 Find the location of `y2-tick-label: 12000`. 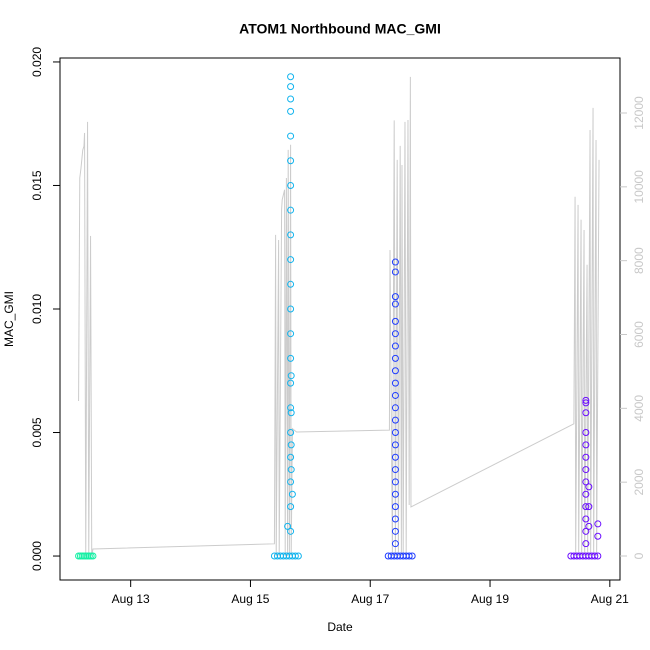

y2-tick-label: 12000 is located at coordinates (639, 113).